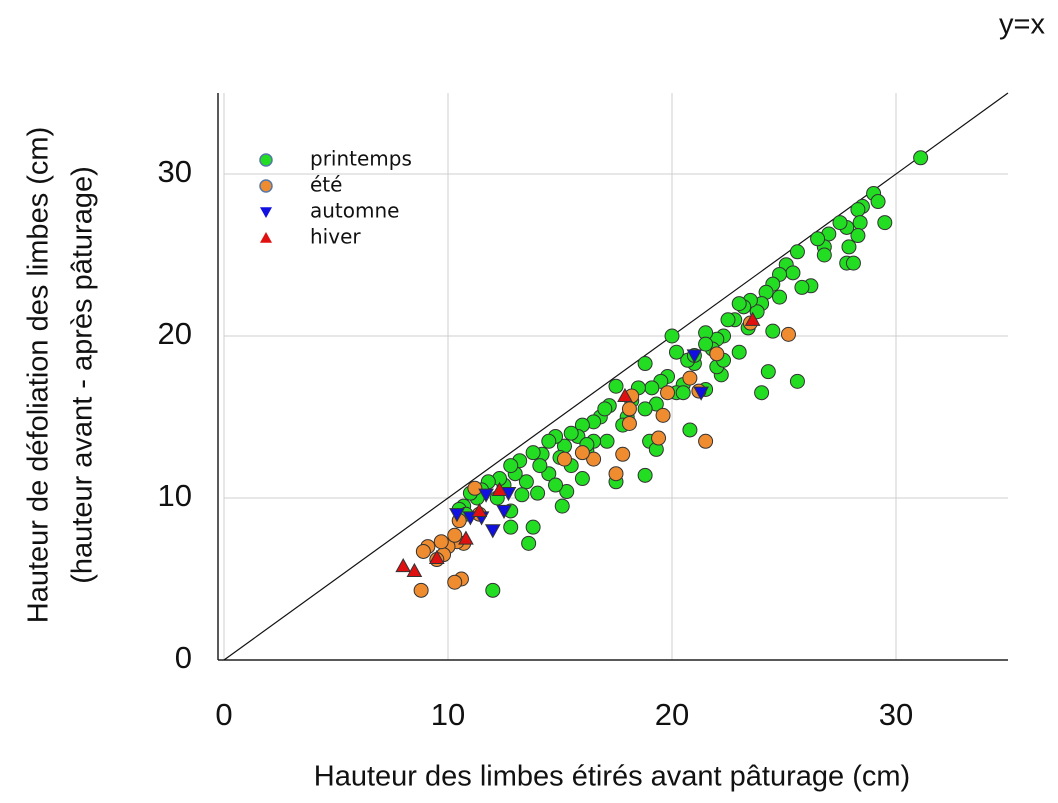  Describe the element at coordinates (672, 714) in the screenshot. I see `x-tick-label: 20` at that location.